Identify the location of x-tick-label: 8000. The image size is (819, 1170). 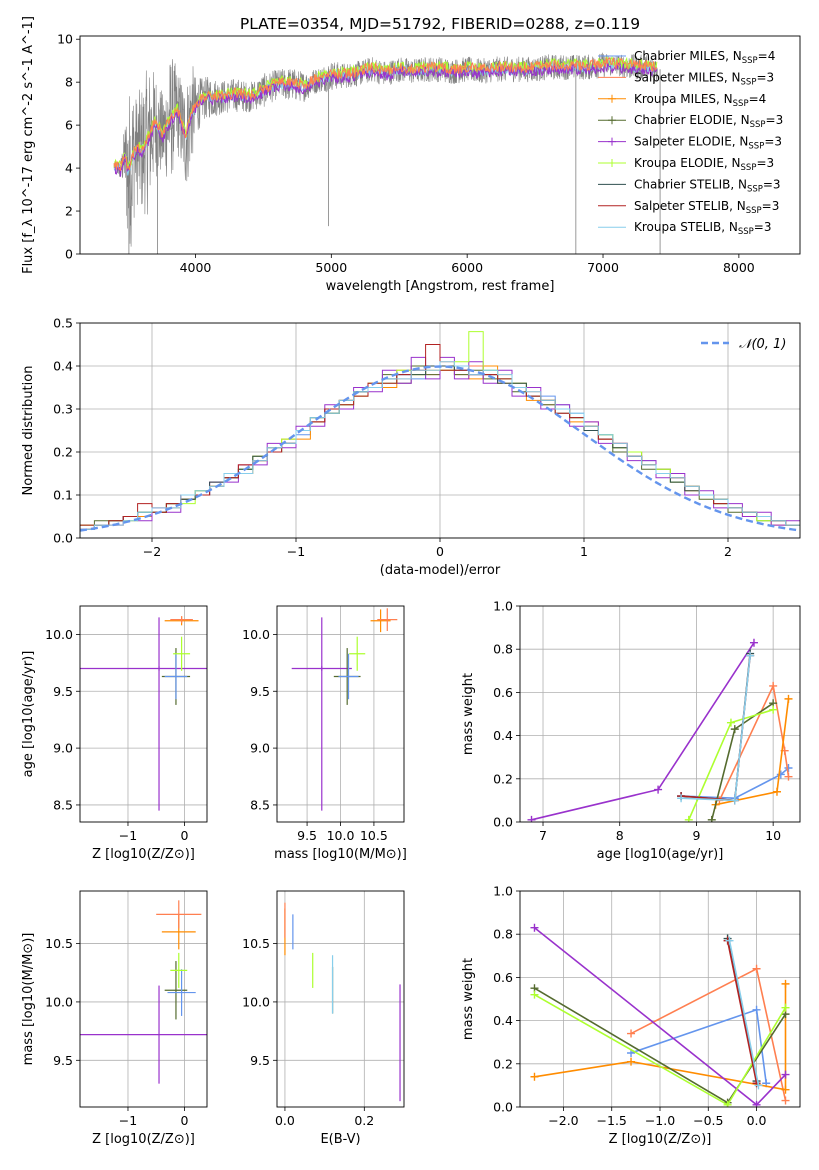
(739, 267).